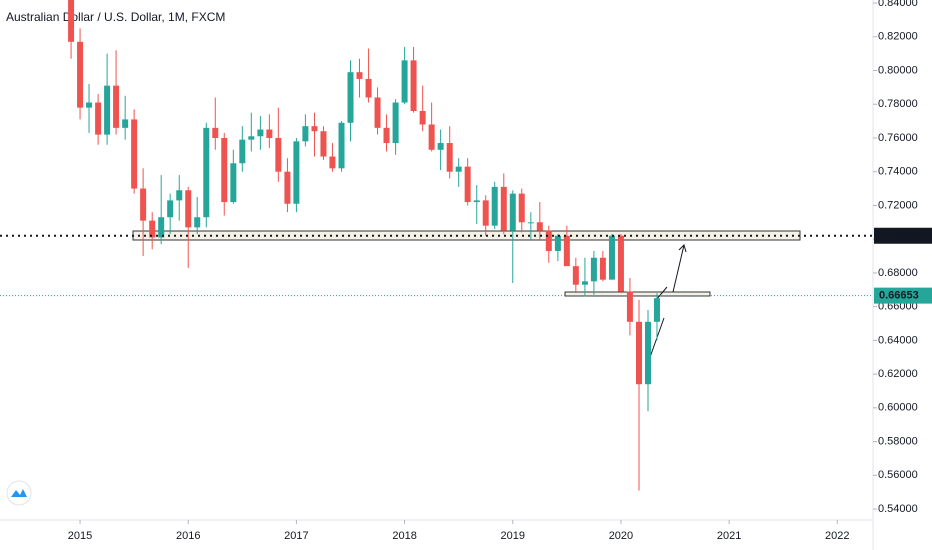  What do you see at coordinates (188, 536) in the screenshot?
I see `x-tick-label: 2016` at bounding box center [188, 536].